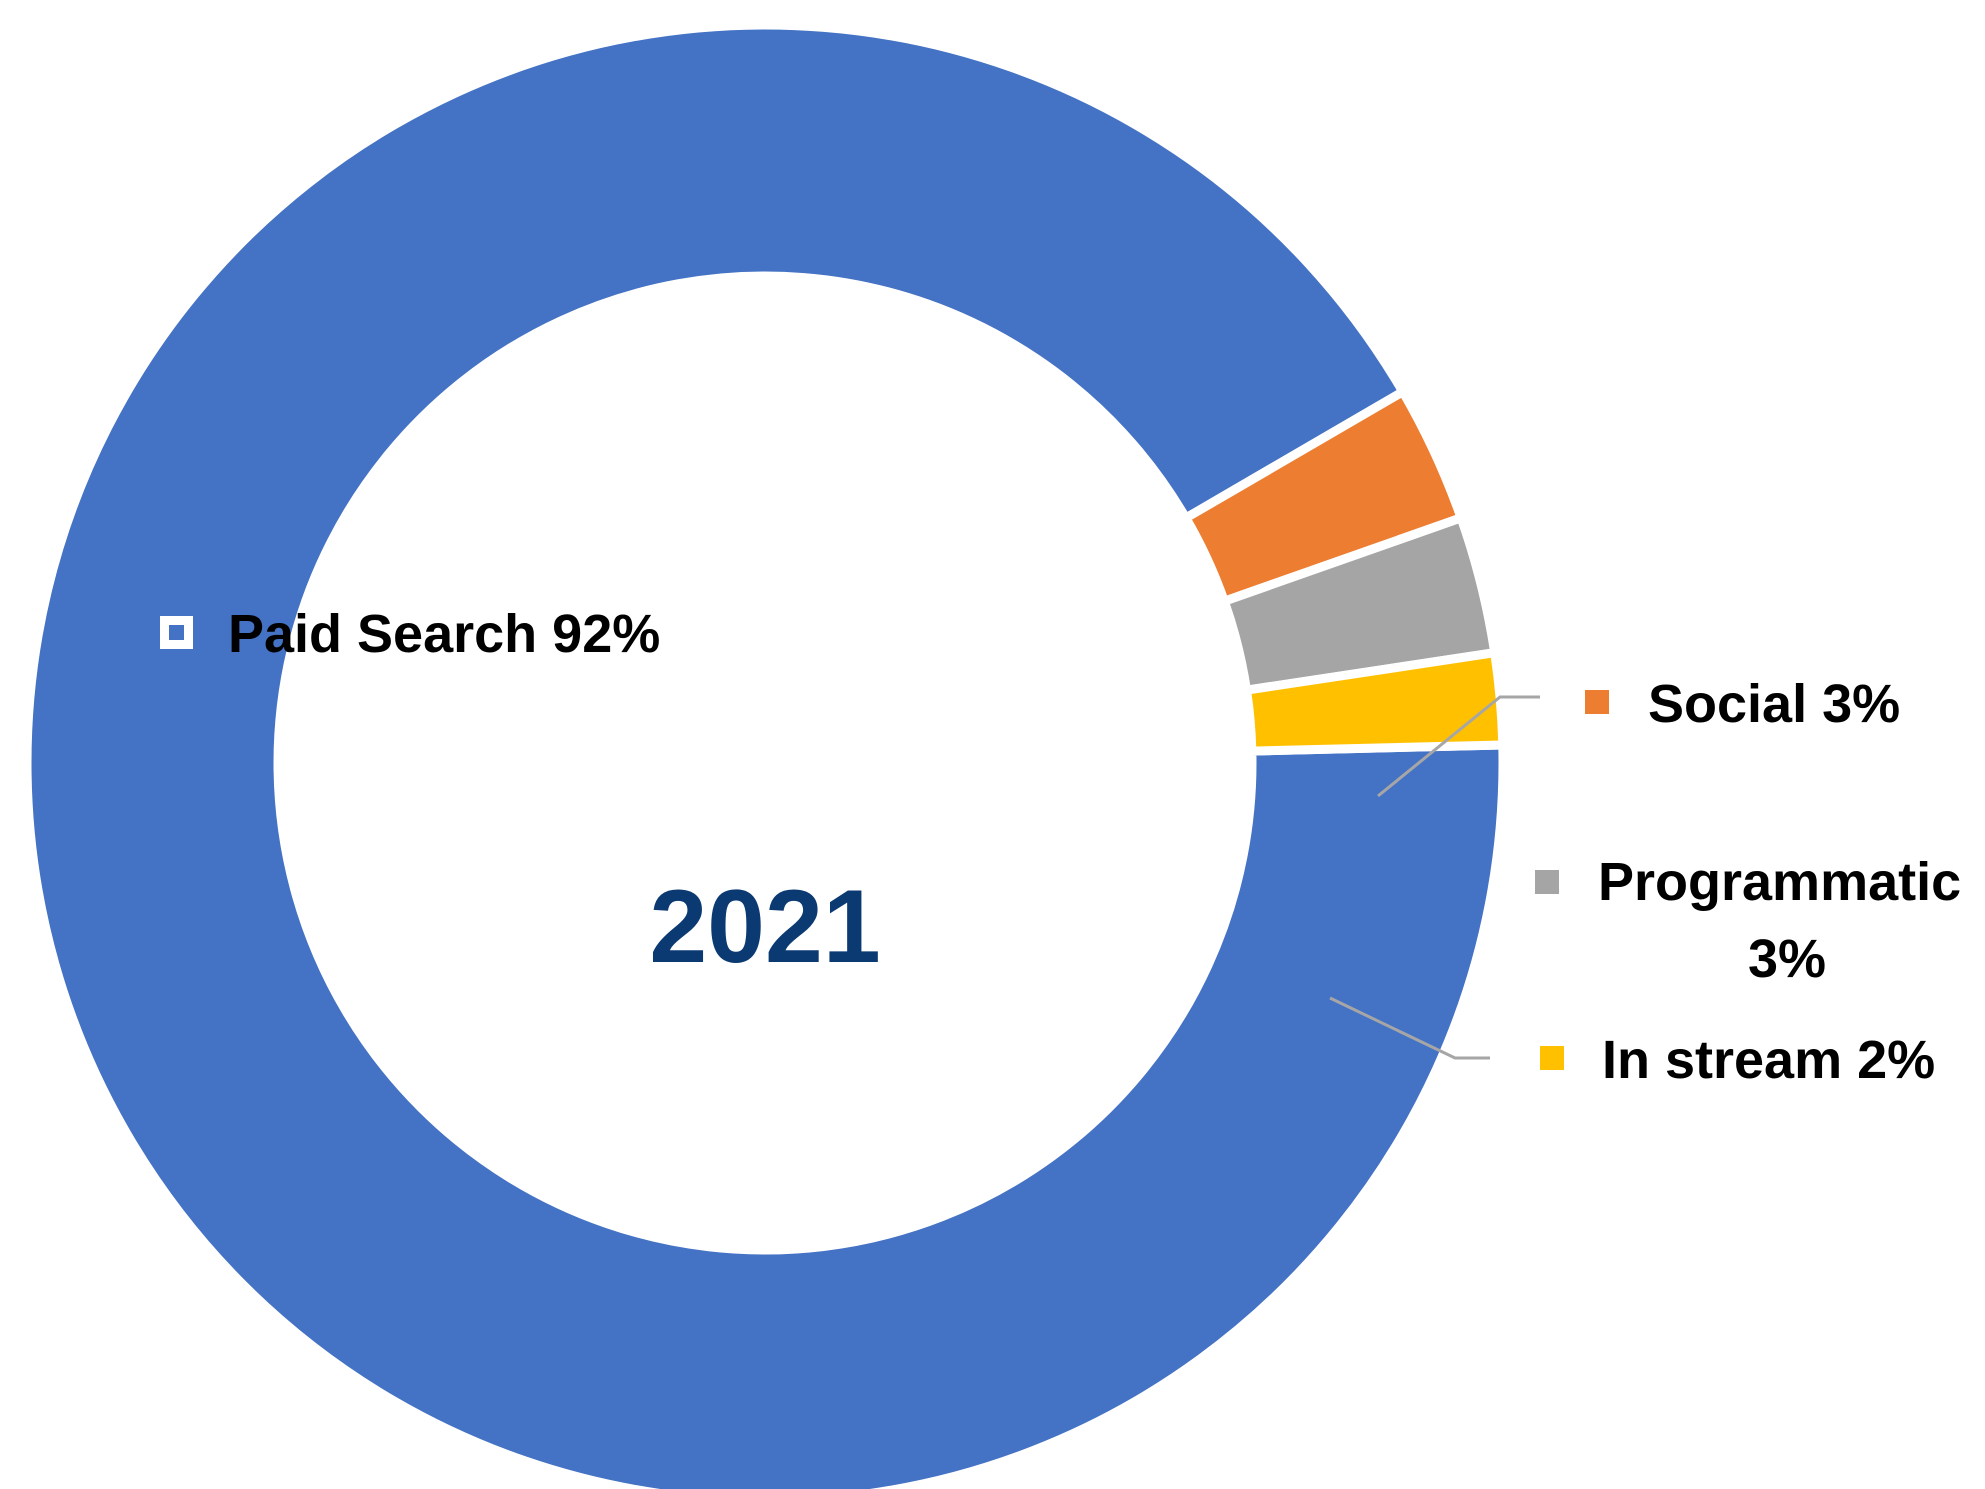  What do you see at coordinates (176, 632) in the screenshot?
I see `paid-search-marker-inner` at bounding box center [176, 632].